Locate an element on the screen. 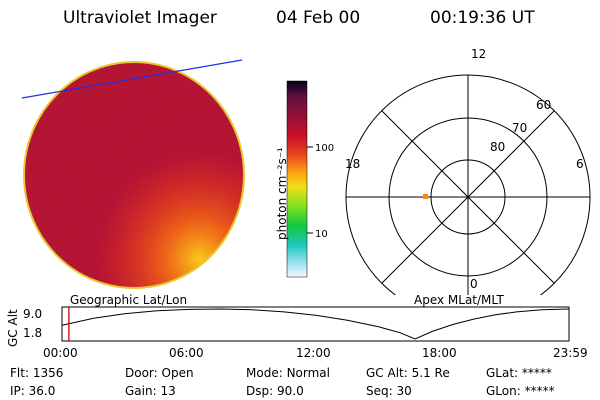  spacecraft-marker is located at coordinates (425, 196).